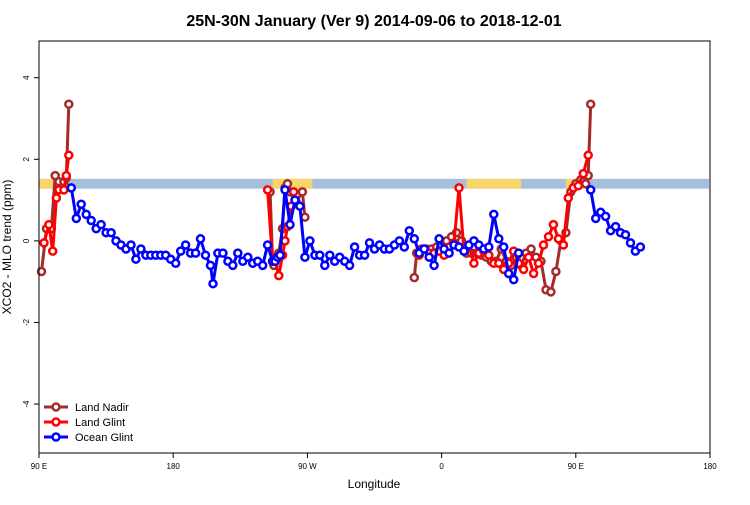  Describe the element at coordinates (441, 466) in the screenshot. I see `x-tick-label: 0` at that location.